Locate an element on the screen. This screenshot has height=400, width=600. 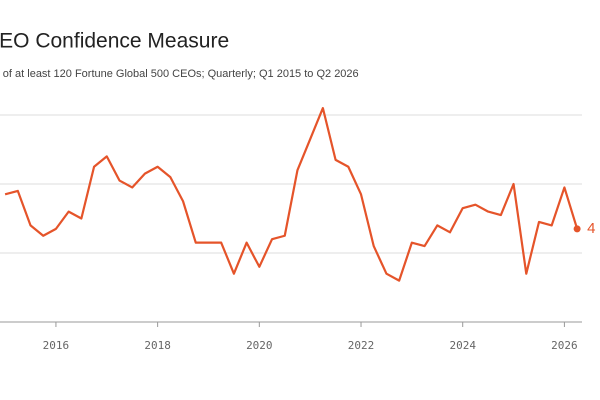
x-tick-label: 2024 is located at coordinates (462, 345).